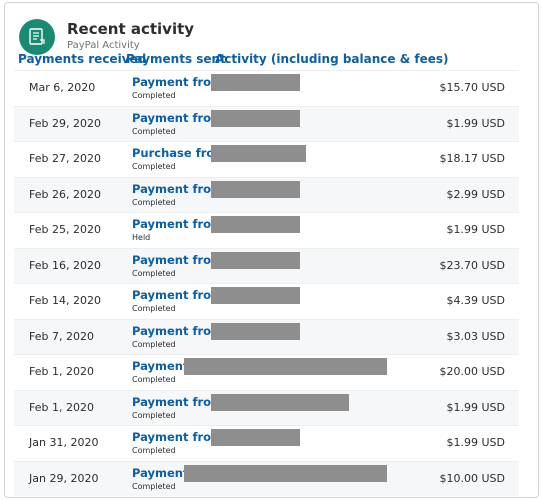  Describe the element at coordinates (62, 87) in the screenshot. I see `activity-date: Mar 6, 2020` at that location.